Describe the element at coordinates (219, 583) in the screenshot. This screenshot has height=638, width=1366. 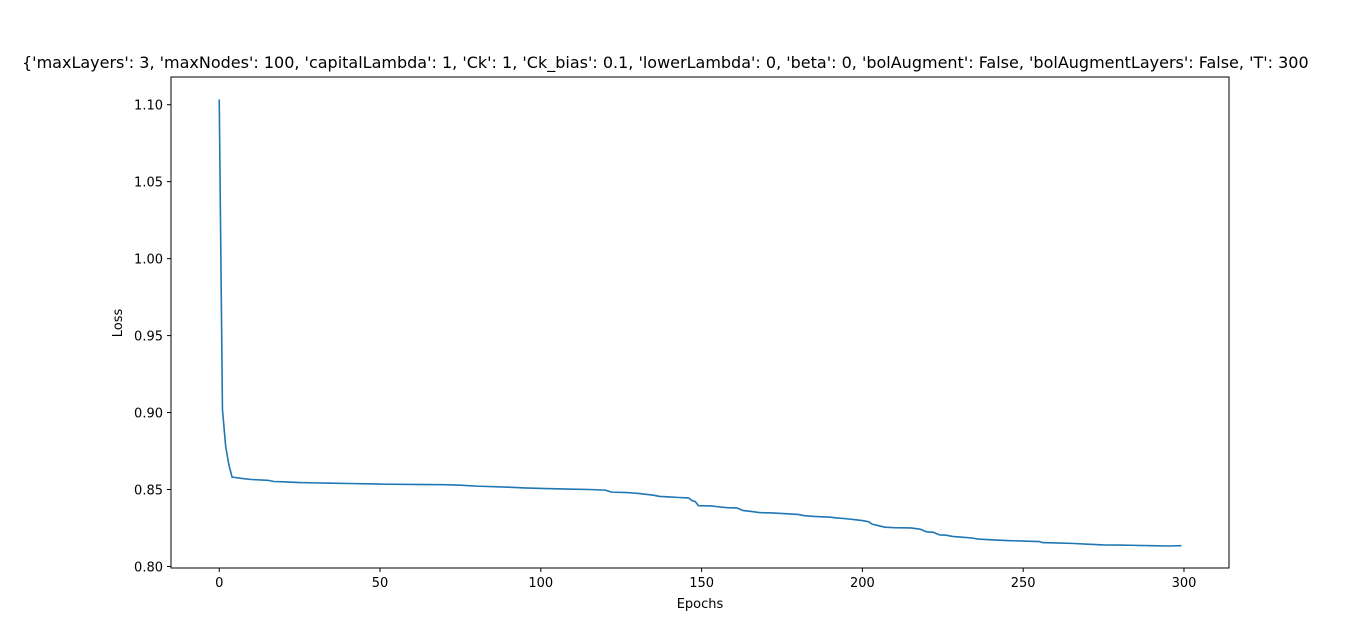
I see `x-tick-label: 0` at that location.